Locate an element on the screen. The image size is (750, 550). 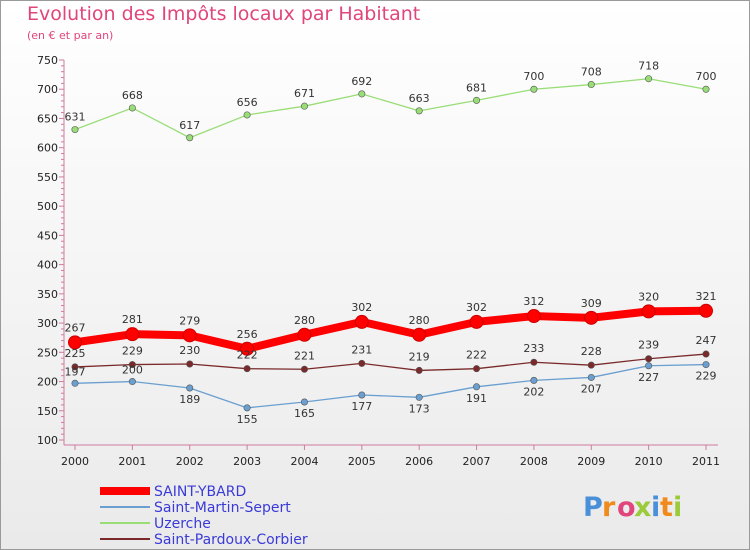
data-label-uzerche: 708 is located at coordinates (591, 72).